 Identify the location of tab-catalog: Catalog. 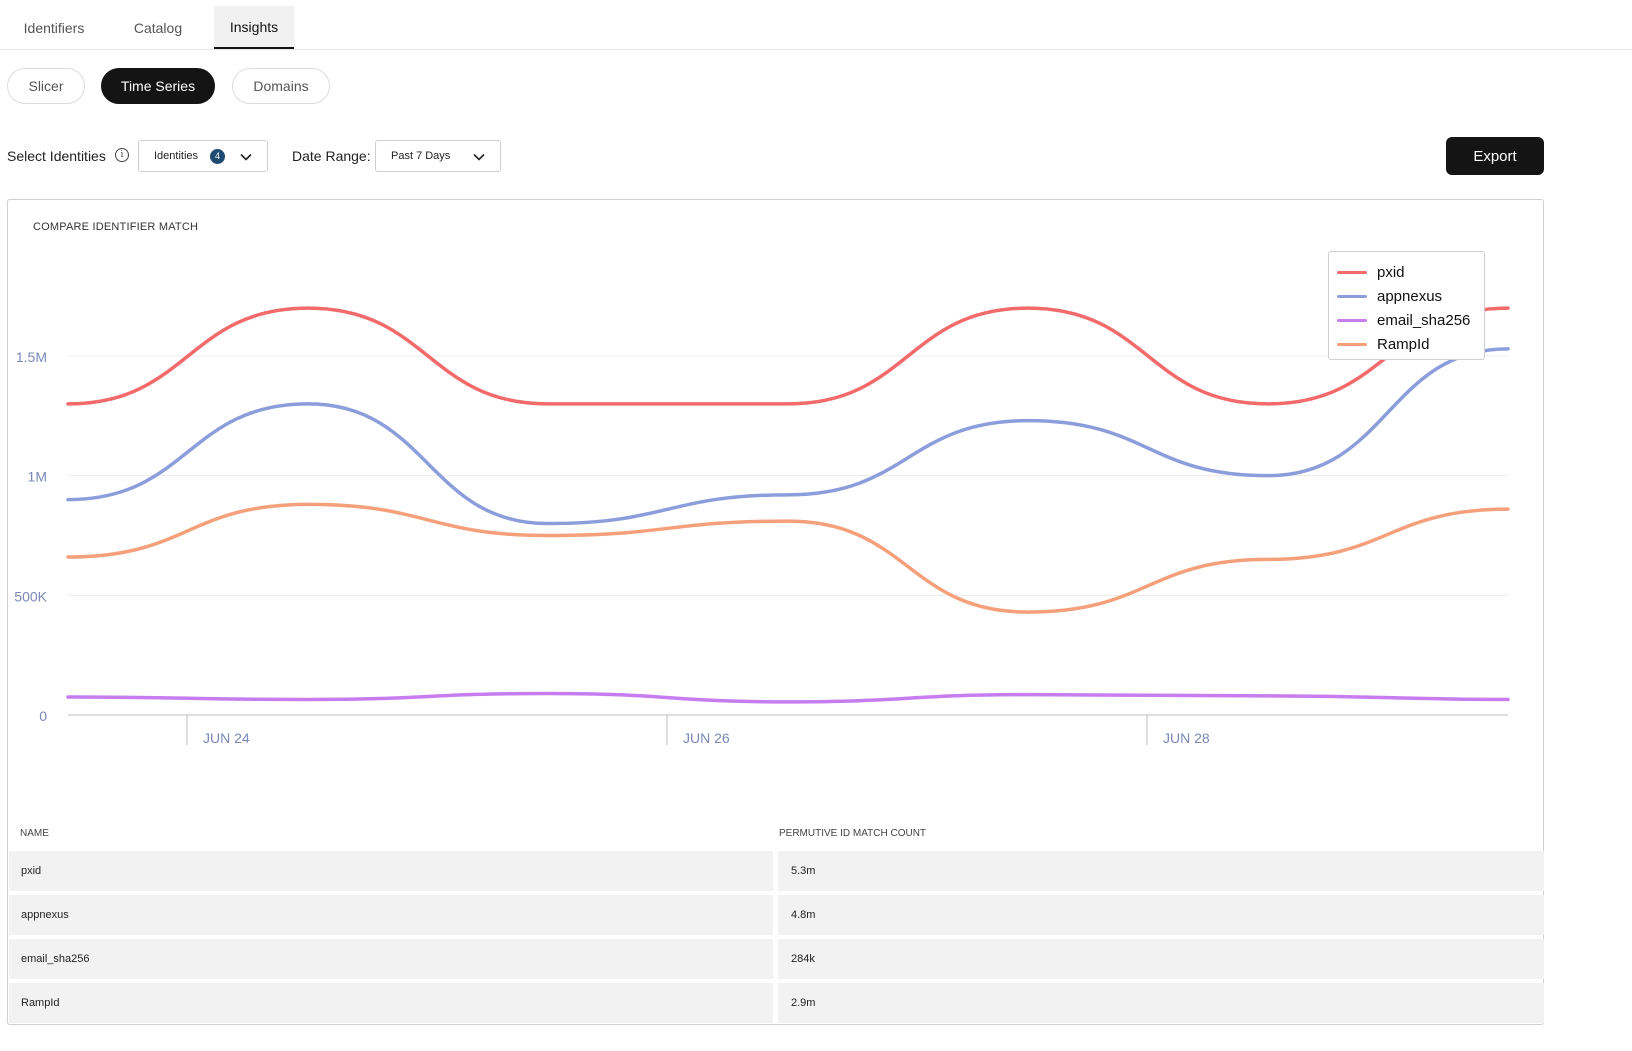
(158, 27).